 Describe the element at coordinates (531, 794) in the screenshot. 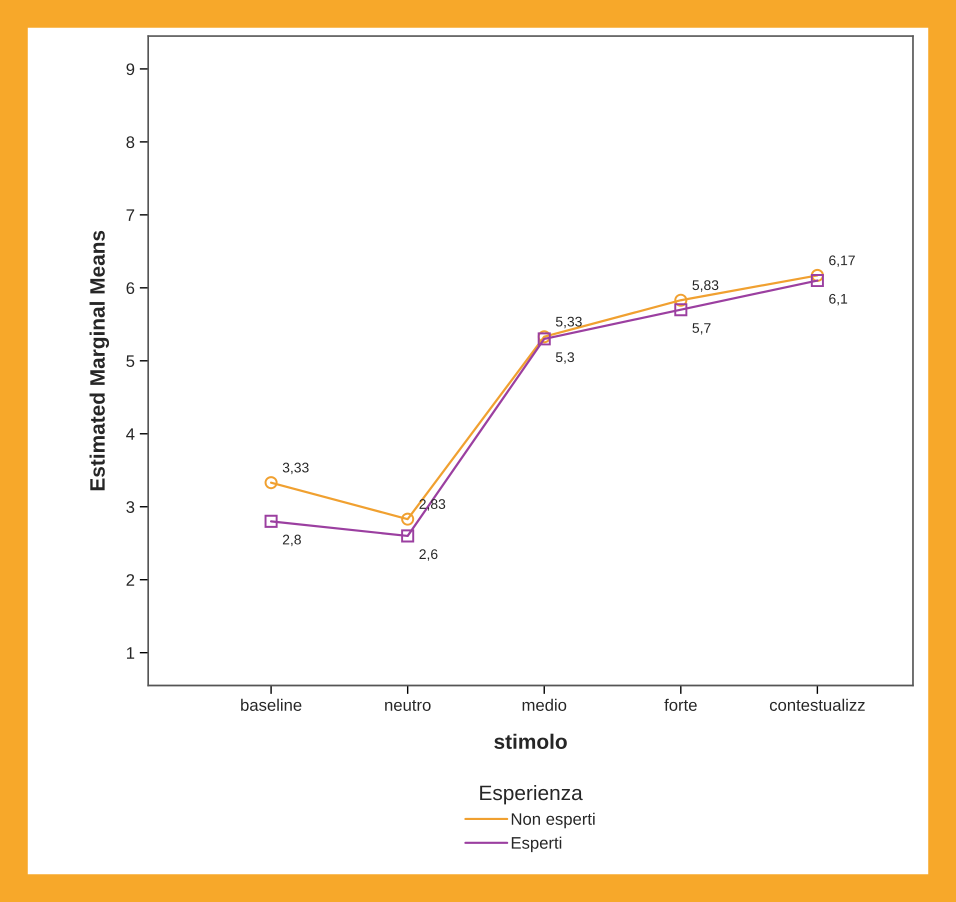

I see `legend-title: Esperienza` at that location.